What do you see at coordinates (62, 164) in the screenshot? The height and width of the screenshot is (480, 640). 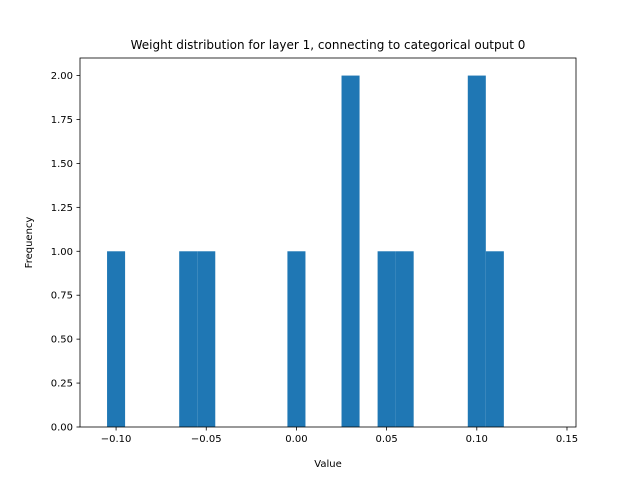 I see `y-tick-label: 1.50` at bounding box center [62, 164].